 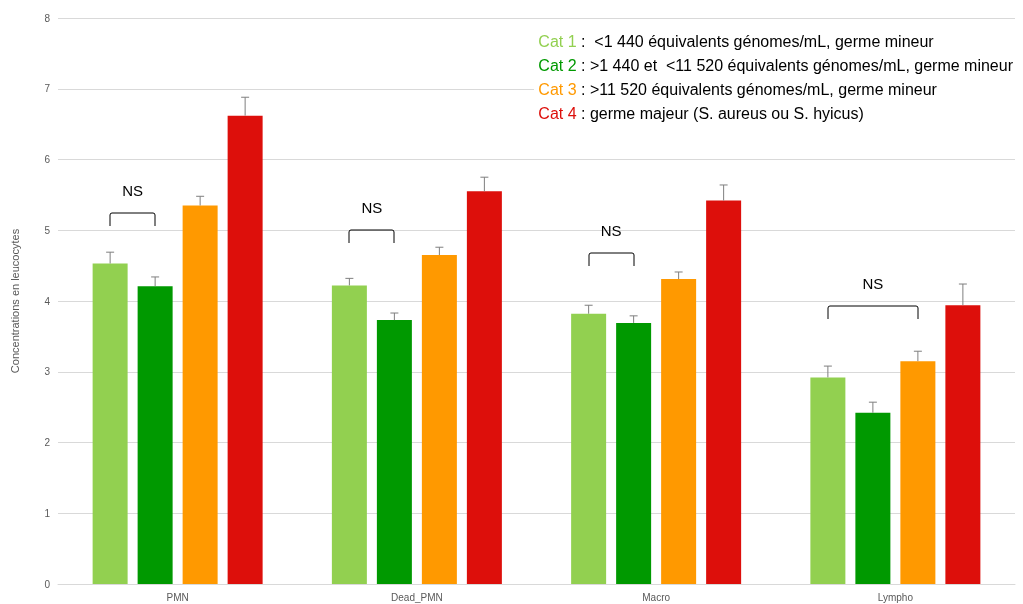 I want to click on y-tick-label: 2, so click(x=47, y=442).